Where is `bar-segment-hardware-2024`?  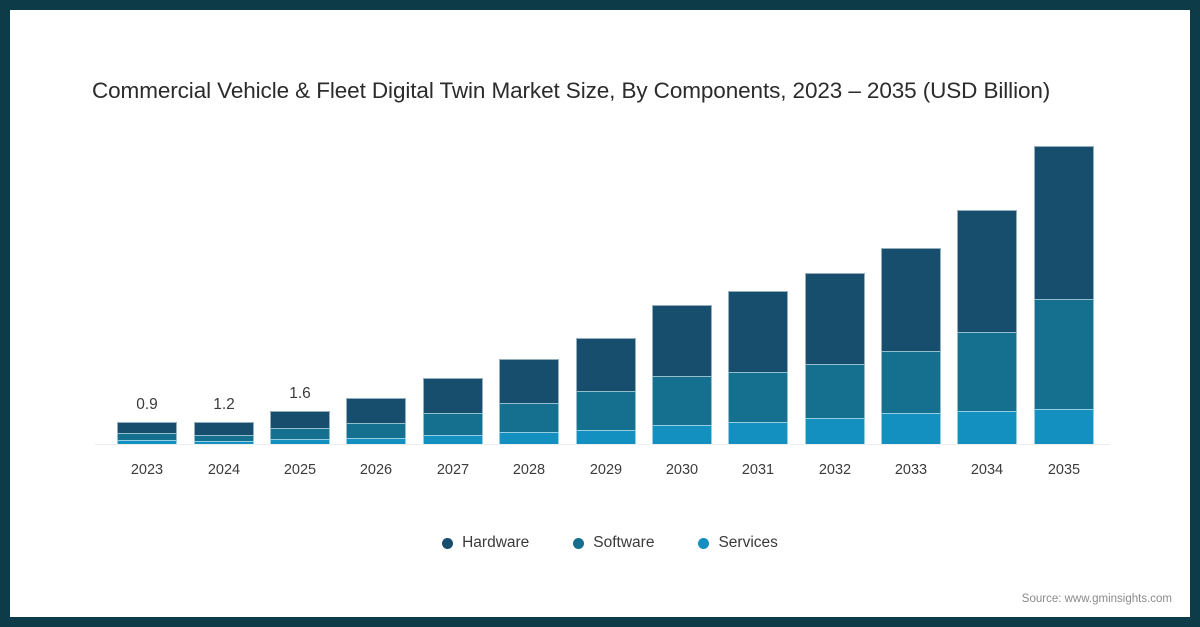 bar-segment-hardware-2024 is located at coordinates (224, 428).